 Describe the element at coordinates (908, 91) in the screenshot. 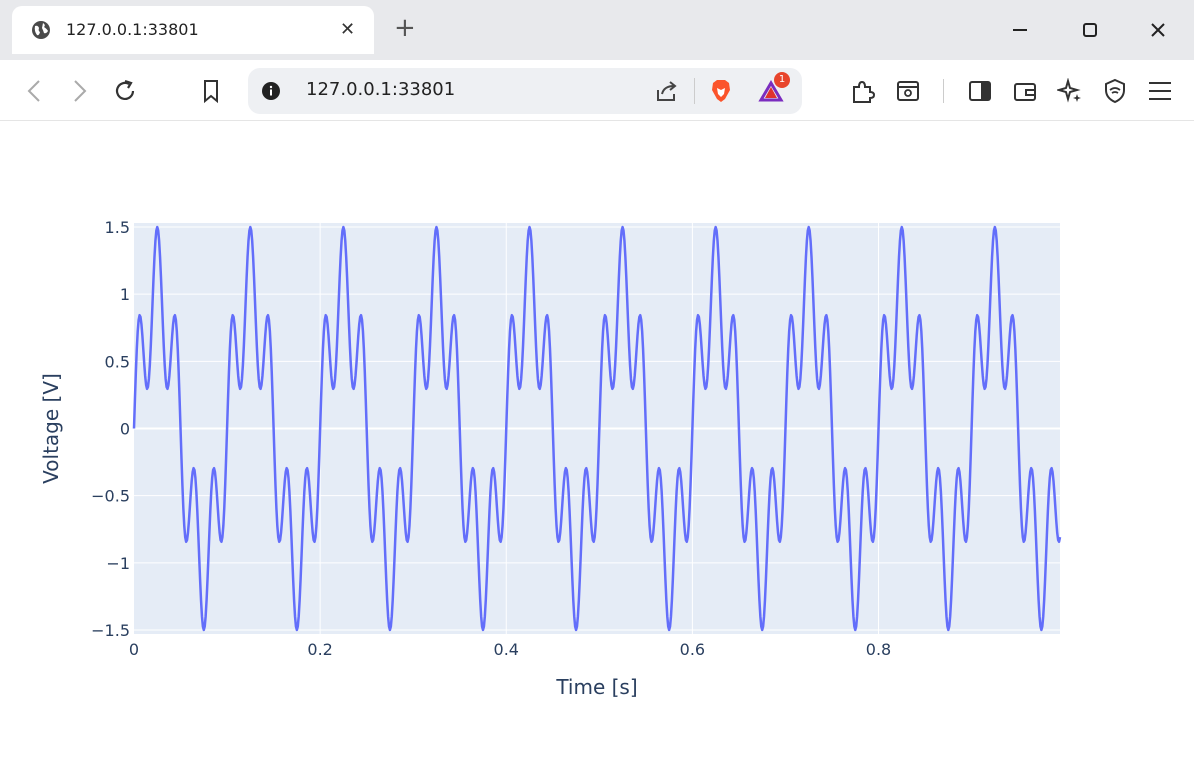

I see `reading-list-icon` at that location.